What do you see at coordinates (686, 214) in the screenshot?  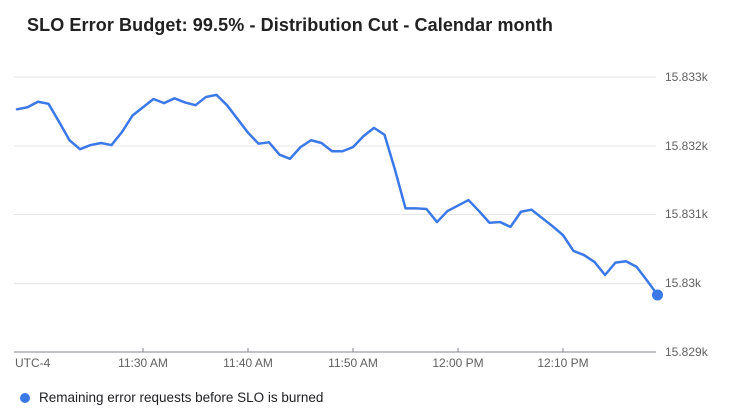 I see `y-tick-label: 15.831k` at bounding box center [686, 214].